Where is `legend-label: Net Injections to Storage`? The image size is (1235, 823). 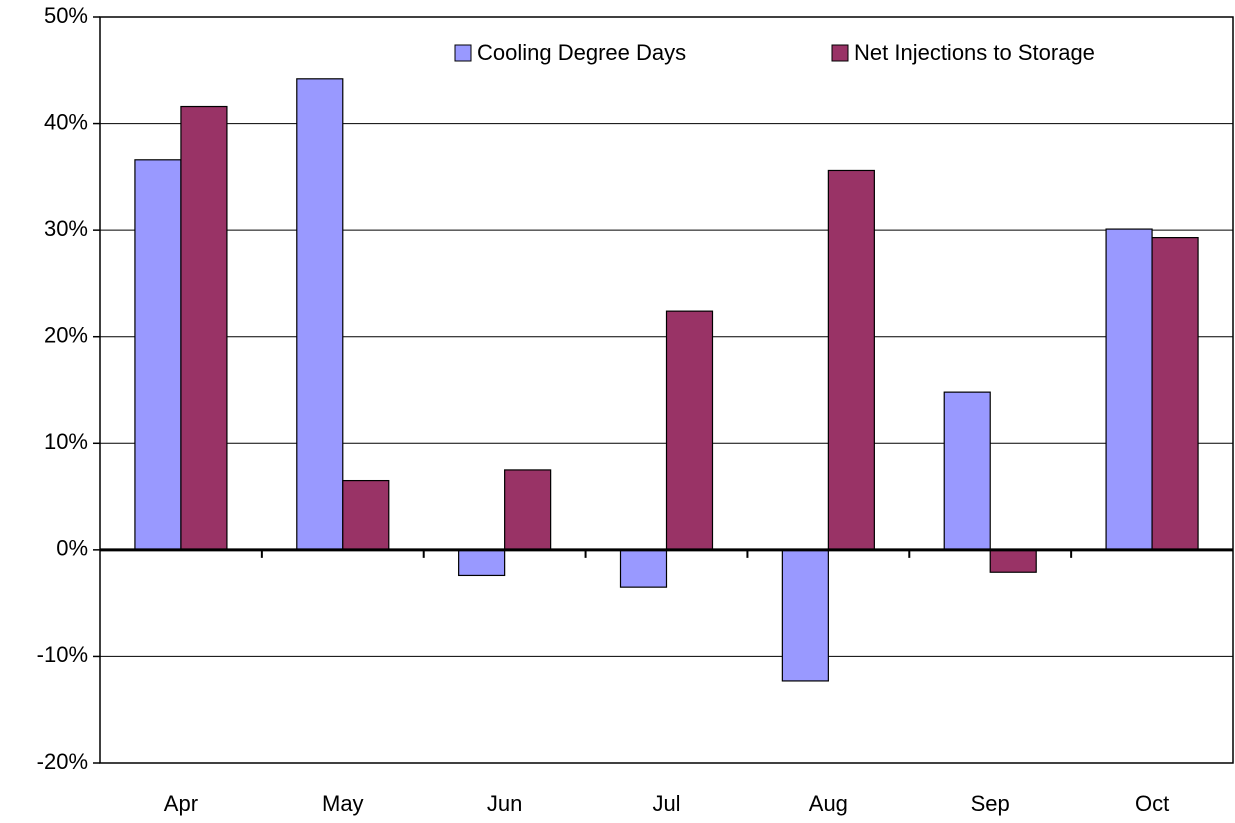
legend-label: Net Injections to Storage is located at coordinates (974, 52).